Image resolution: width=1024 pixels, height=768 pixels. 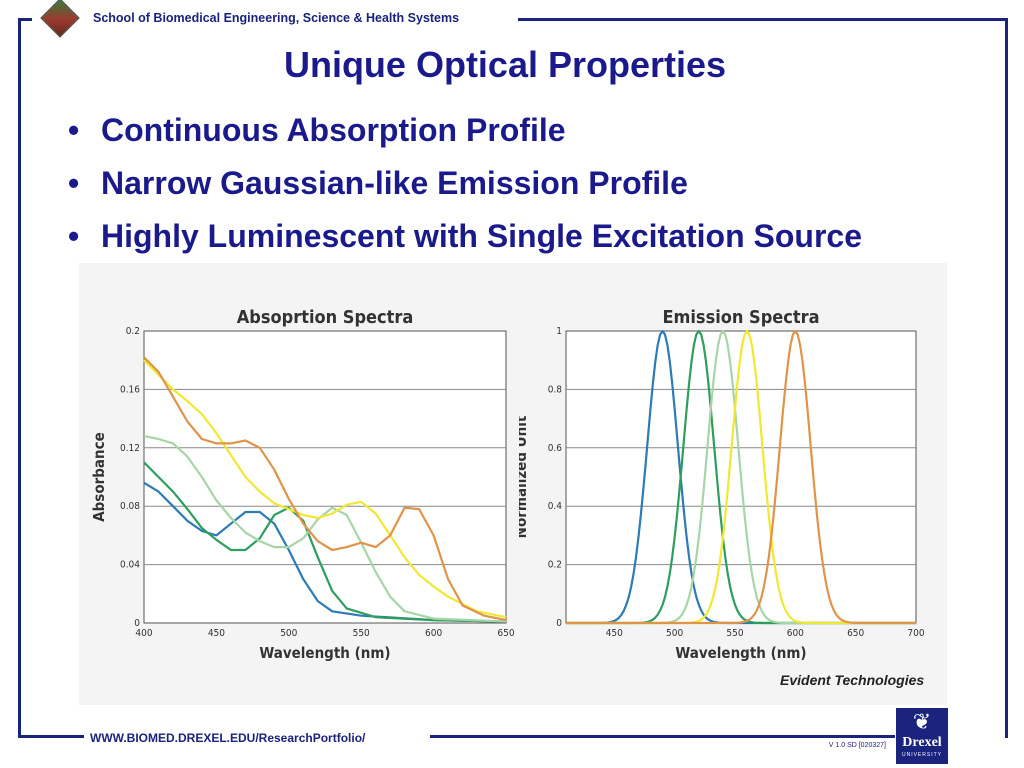 I want to click on y-axis-label: Absorbance, so click(x=99, y=477).